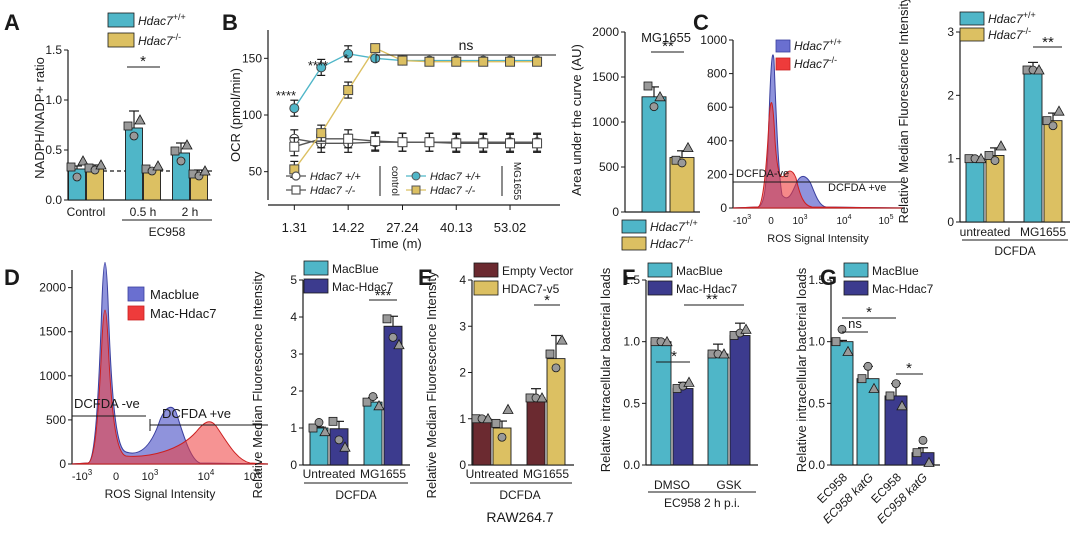 This screenshot has height=542, width=1080. I want to click on panel-g-legend-macblue-swatch, so click(856, 270).